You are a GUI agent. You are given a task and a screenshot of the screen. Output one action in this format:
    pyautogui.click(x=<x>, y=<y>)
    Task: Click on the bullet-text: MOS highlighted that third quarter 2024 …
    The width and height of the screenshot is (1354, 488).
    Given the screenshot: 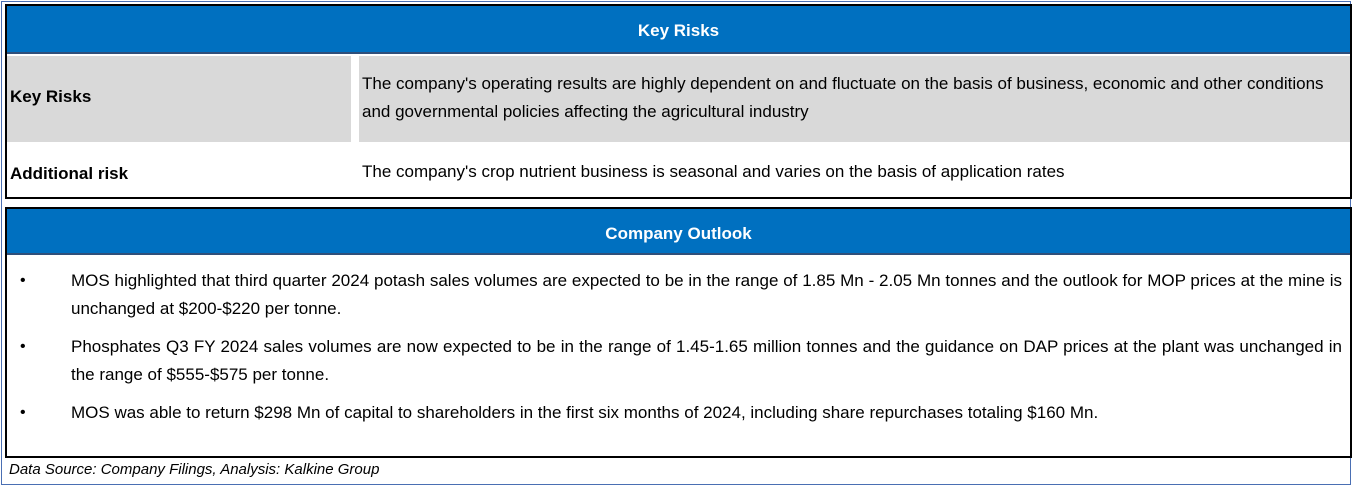 What is the action you would take?
    pyautogui.click(x=706, y=294)
    